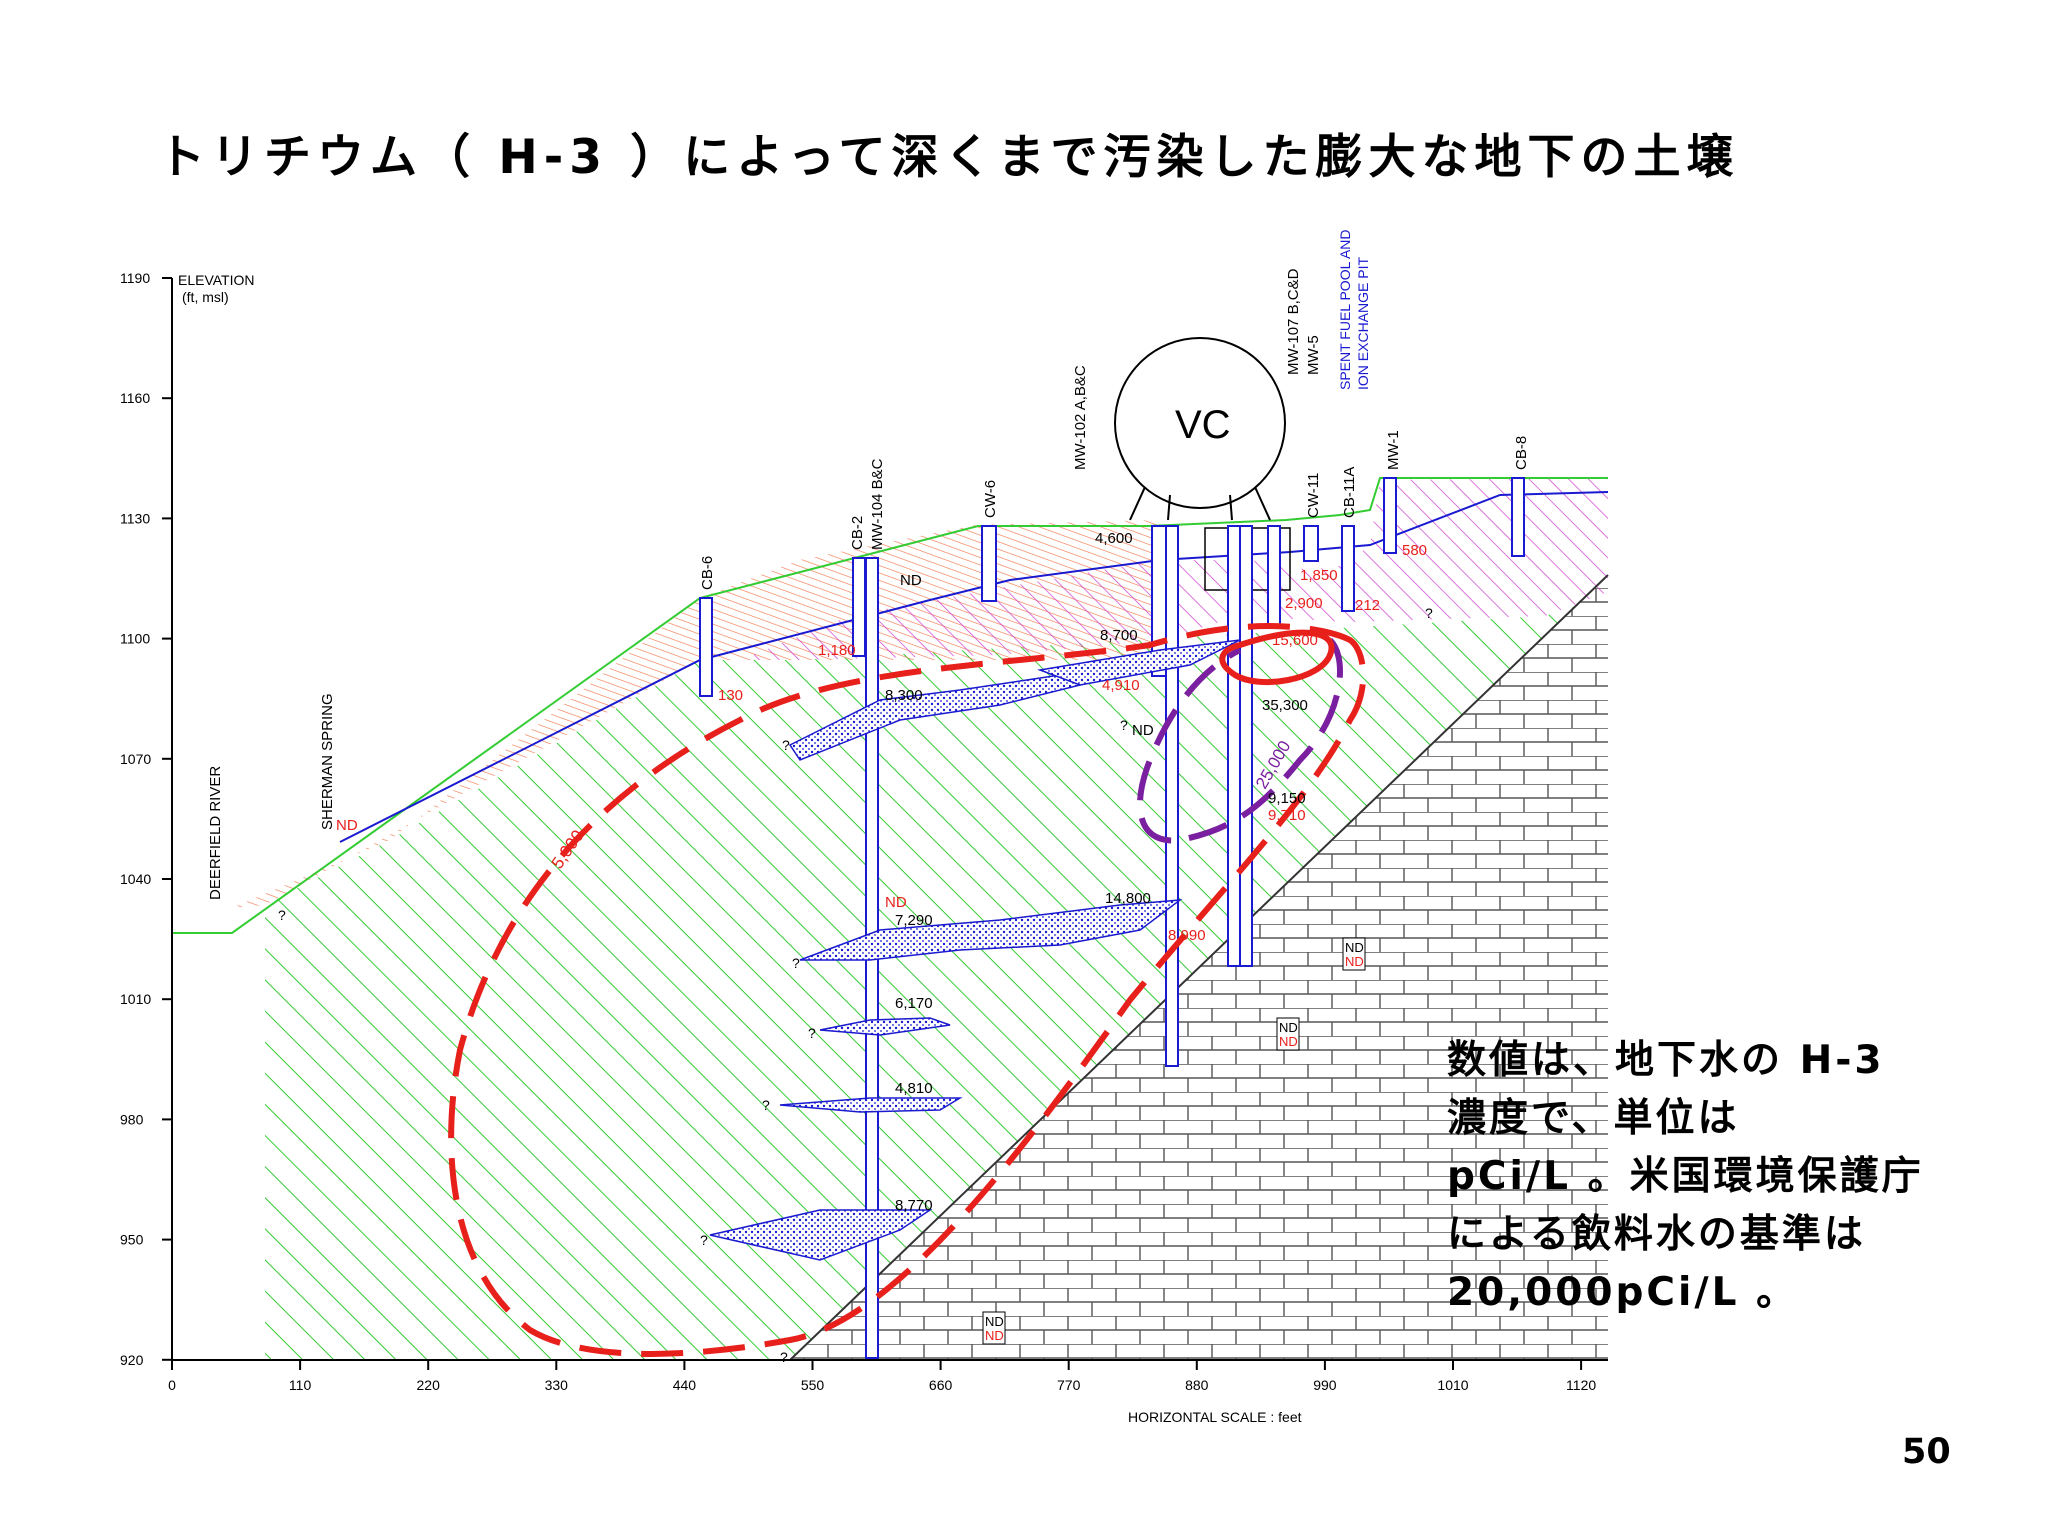 This screenshot has width=2048, height=1536. What do you see at coordinates (941, 1385) in the screenshot?
I see `x-tick-label: 660` at bounding box center [941, 1385].